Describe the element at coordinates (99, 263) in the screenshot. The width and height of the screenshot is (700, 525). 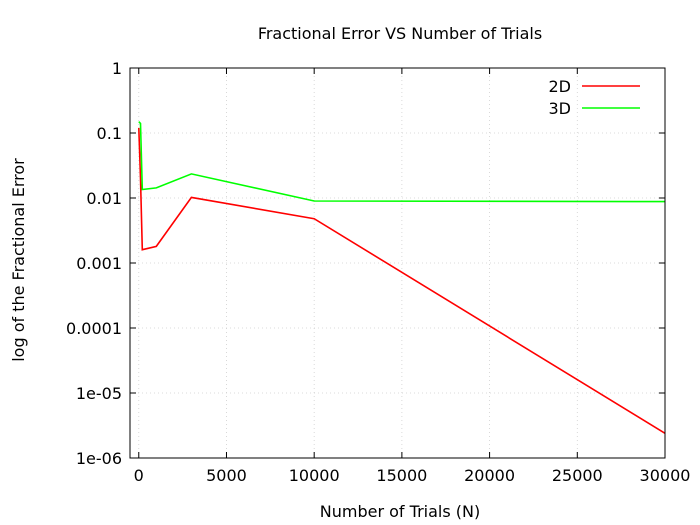
I see `y-tick-label: 0.001` at that location.